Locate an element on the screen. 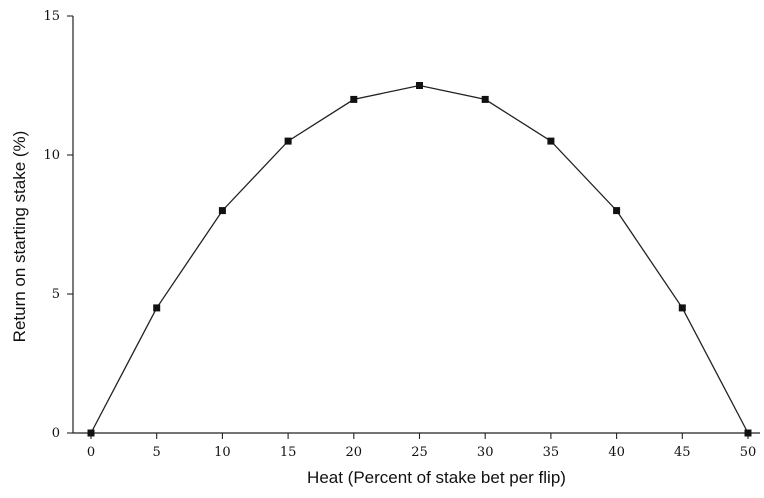 The height and width of the screenshot is (498, 764). x-tick-label: 10 is located at coordinates (222, 452).